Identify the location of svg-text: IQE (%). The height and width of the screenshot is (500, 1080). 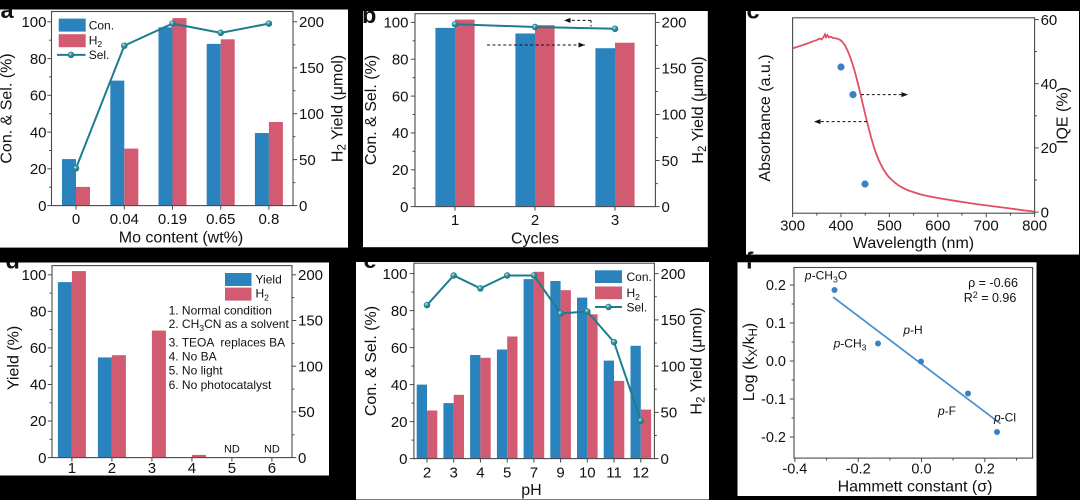
(1063, 115).